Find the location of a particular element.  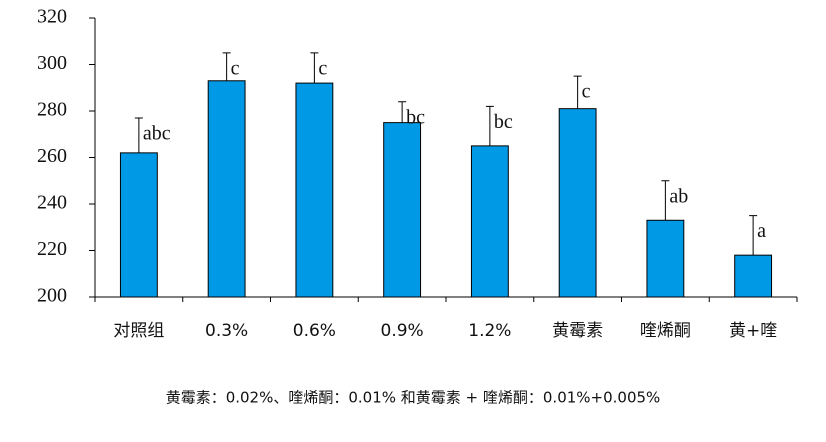

y-tick-label: 240 is located at coordinates (52, 203).